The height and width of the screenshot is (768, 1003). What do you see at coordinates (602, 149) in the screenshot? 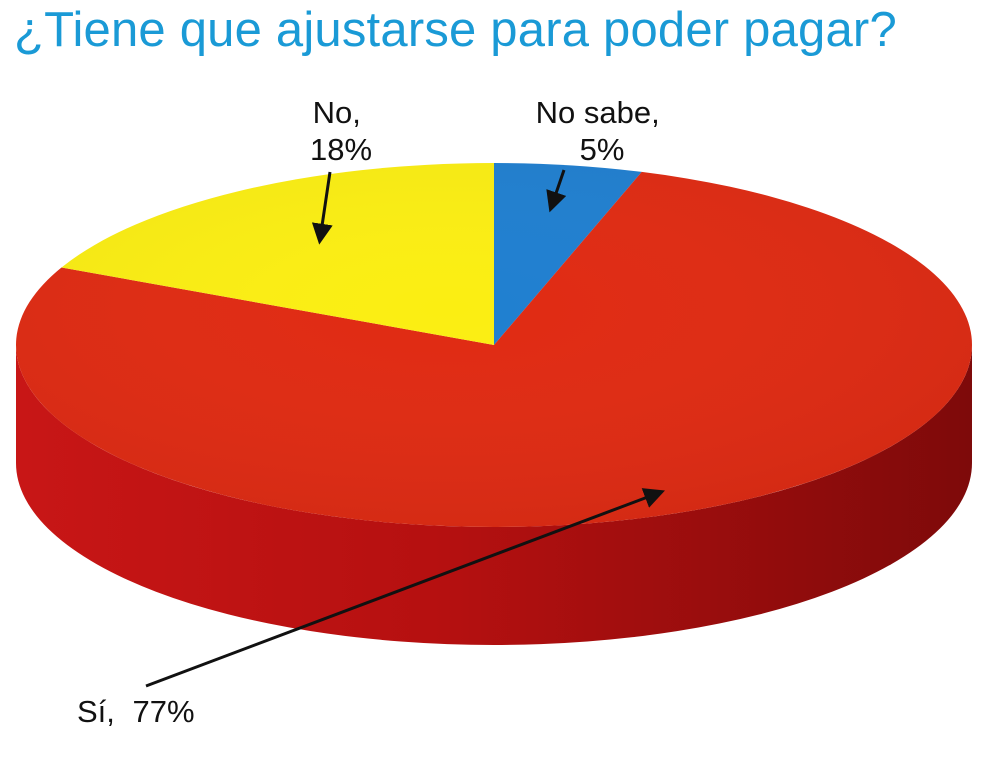
I see `label-no-sabe-value: 5%` at bounding box center [602, 149].